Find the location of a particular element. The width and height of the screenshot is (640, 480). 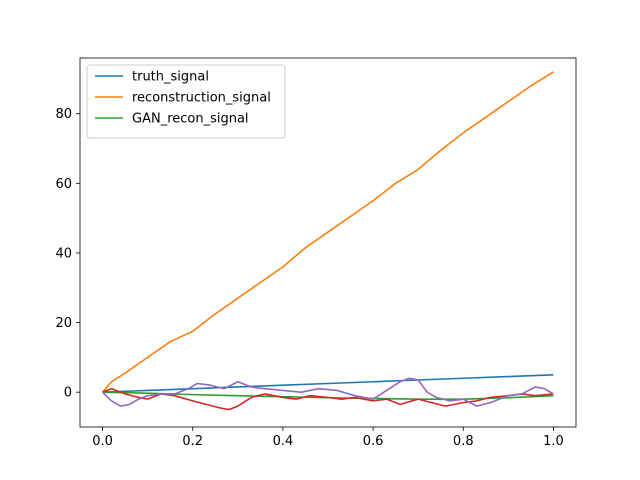

x-tick-label: 0.6 is located at coordinates (373, 441).